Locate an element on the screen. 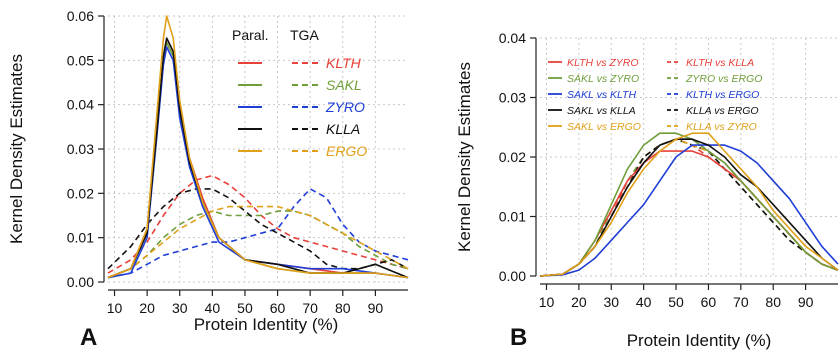  series-group is located at coordinates (689, 204).